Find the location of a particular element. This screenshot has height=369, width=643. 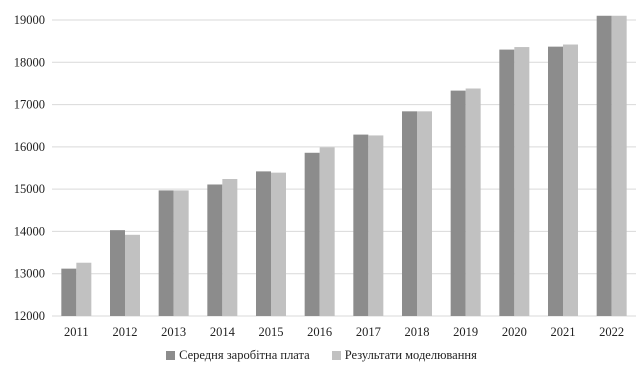

y-tick-label: 19000 is located at coordinates (29, 20).